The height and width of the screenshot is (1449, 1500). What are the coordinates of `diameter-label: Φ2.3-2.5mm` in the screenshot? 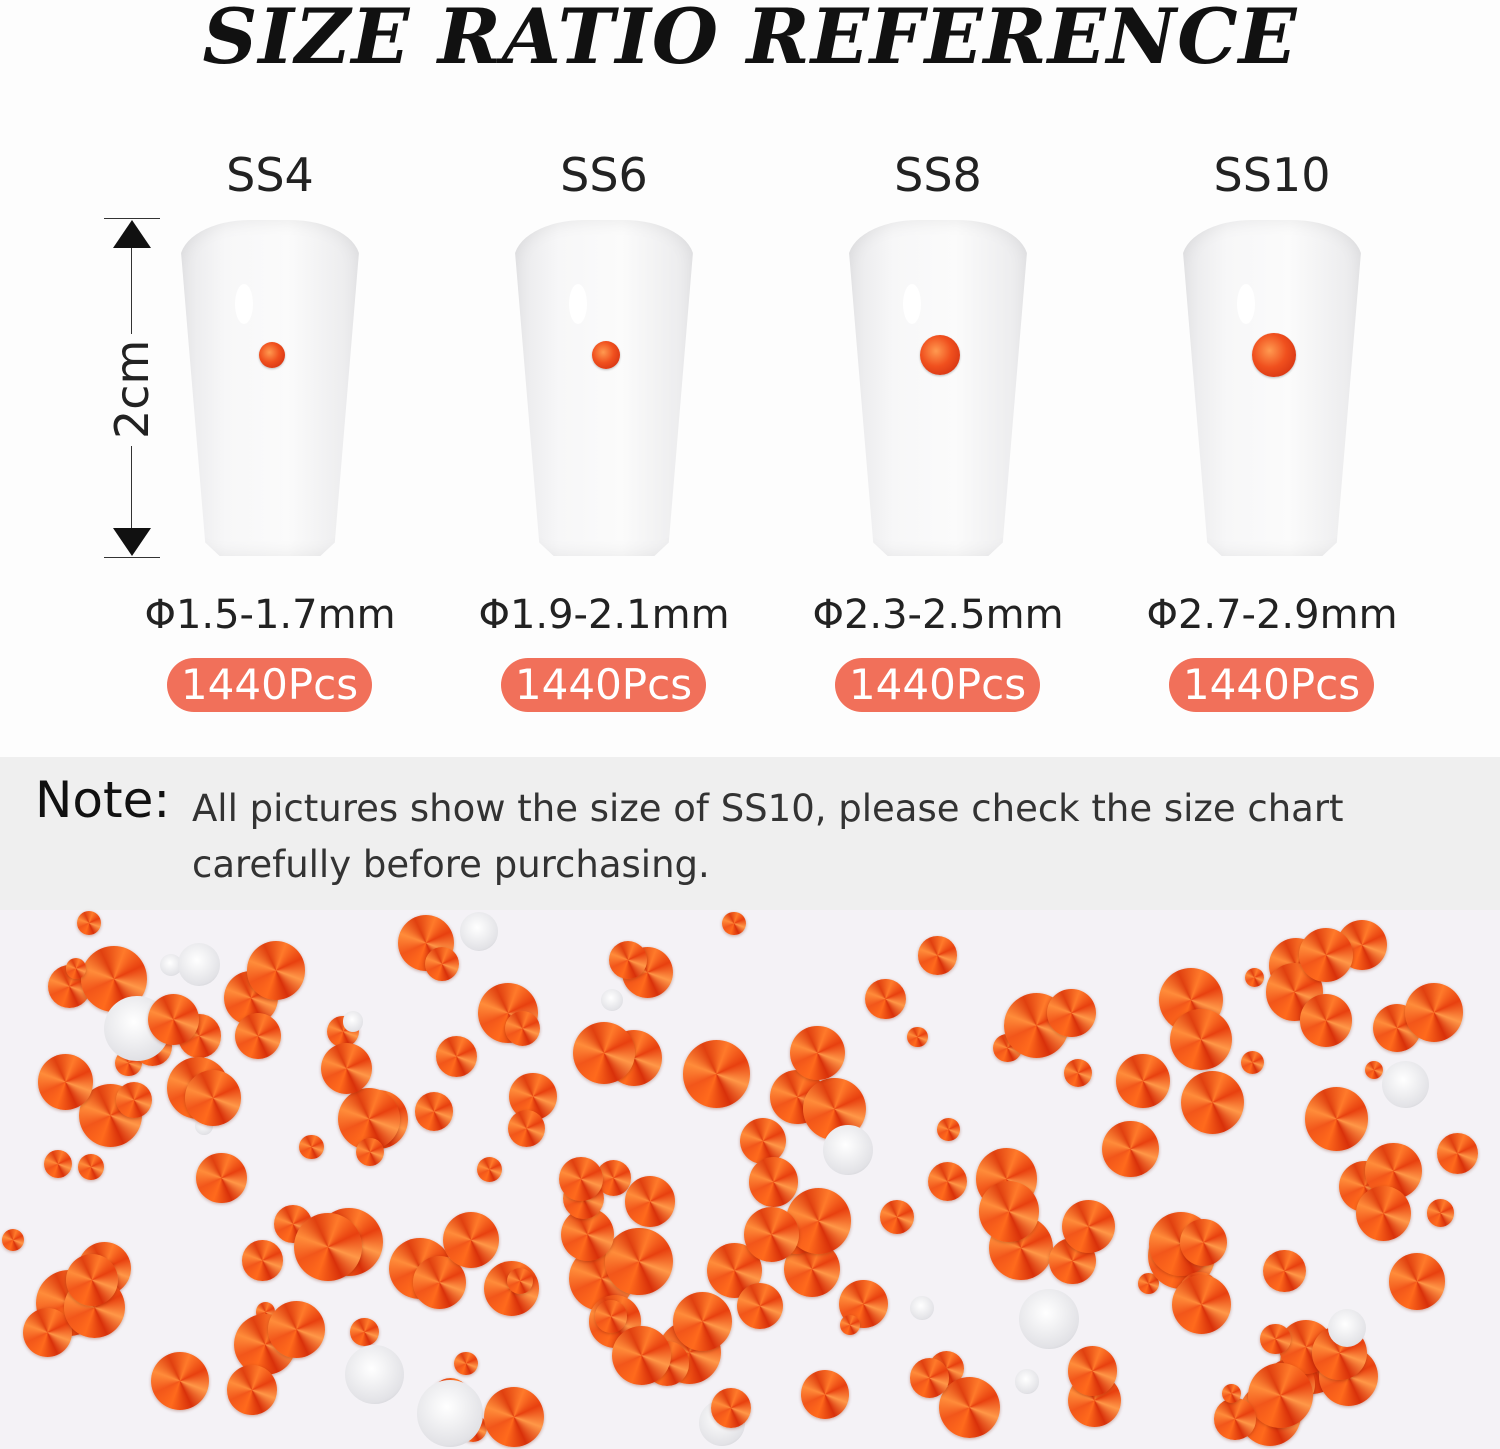 It's located at (938, 615).